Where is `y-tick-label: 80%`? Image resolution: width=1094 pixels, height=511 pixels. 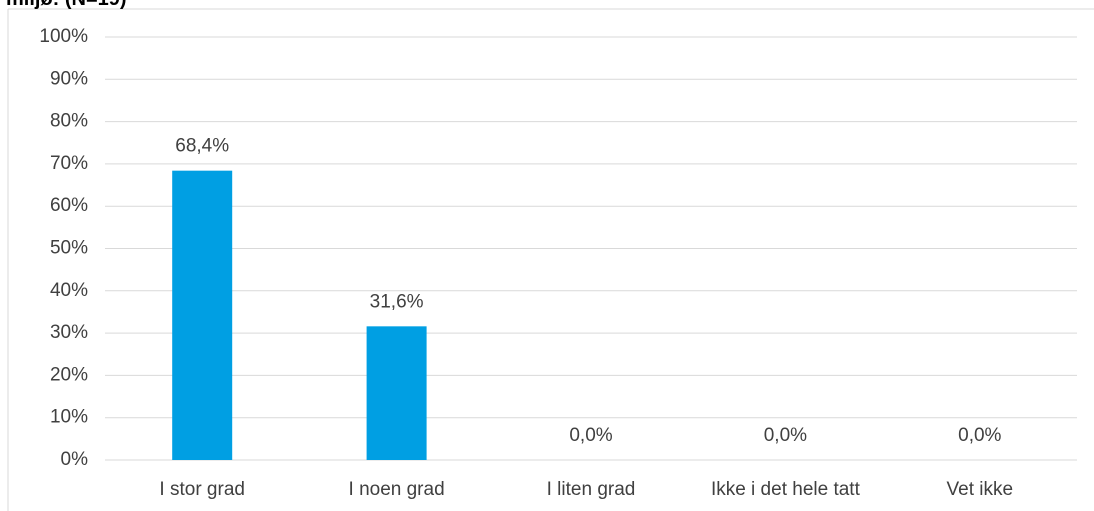
y-tick-label: 80% is located at coordinates (69, 121).